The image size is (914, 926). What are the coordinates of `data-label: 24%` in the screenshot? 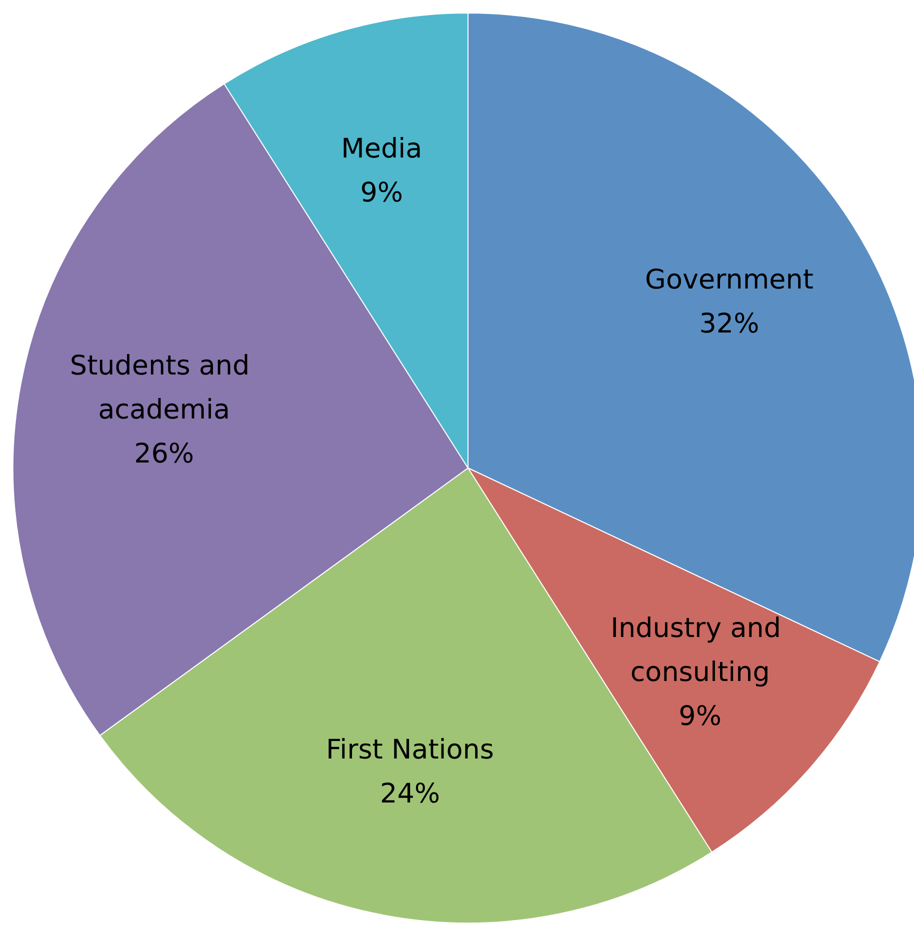 It's located at (410, 794).